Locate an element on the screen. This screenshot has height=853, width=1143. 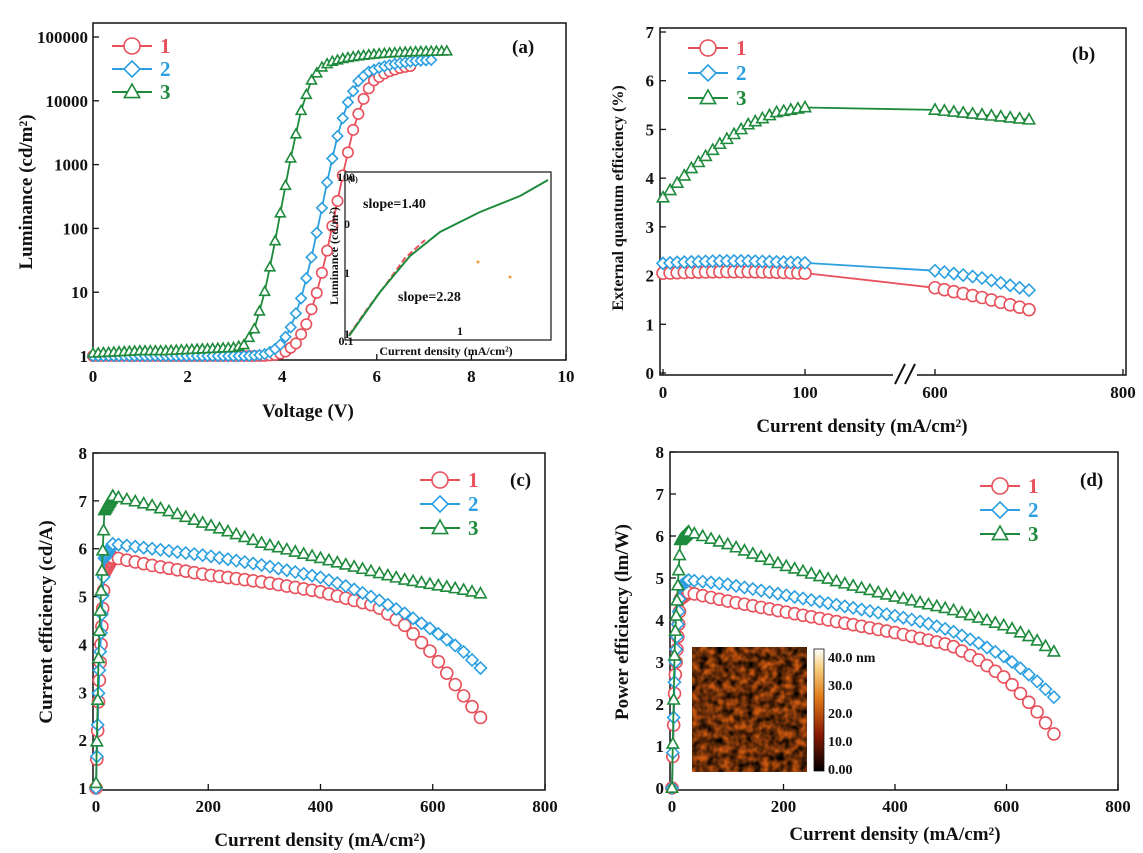
x-tick-label: 600 is located at coordinates (1007, 806).